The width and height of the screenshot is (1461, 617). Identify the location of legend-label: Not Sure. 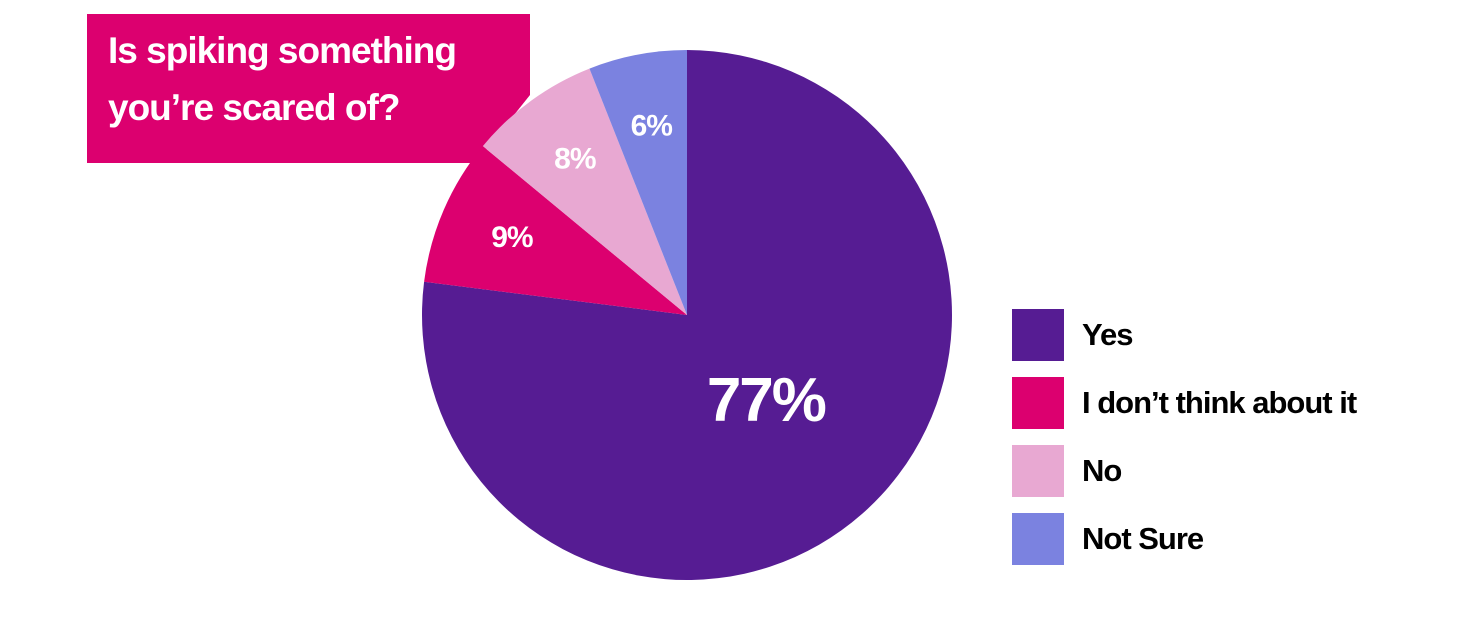
(1143, 538).